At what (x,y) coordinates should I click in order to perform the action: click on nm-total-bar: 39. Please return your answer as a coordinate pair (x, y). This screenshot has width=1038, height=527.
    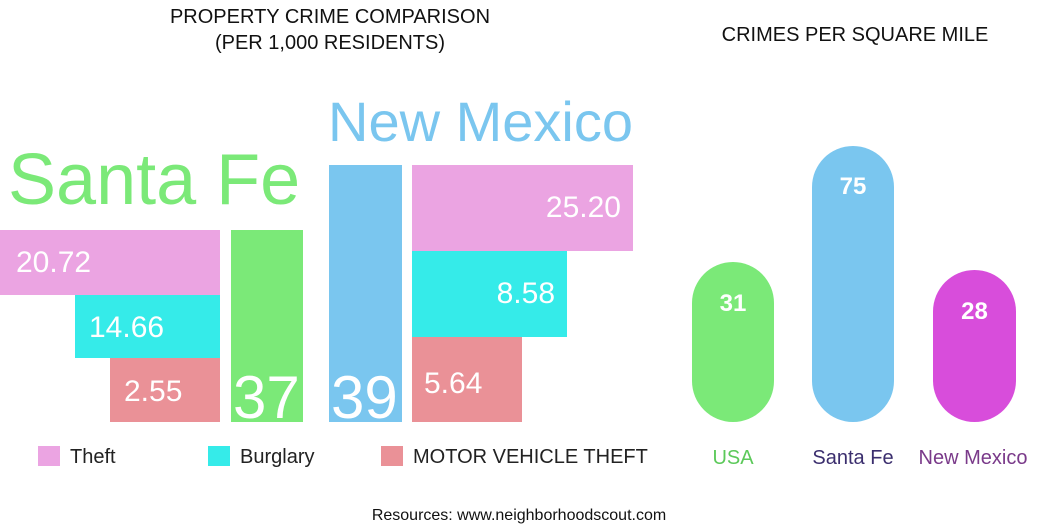
    Looking at the image, I should click on (365, 298).